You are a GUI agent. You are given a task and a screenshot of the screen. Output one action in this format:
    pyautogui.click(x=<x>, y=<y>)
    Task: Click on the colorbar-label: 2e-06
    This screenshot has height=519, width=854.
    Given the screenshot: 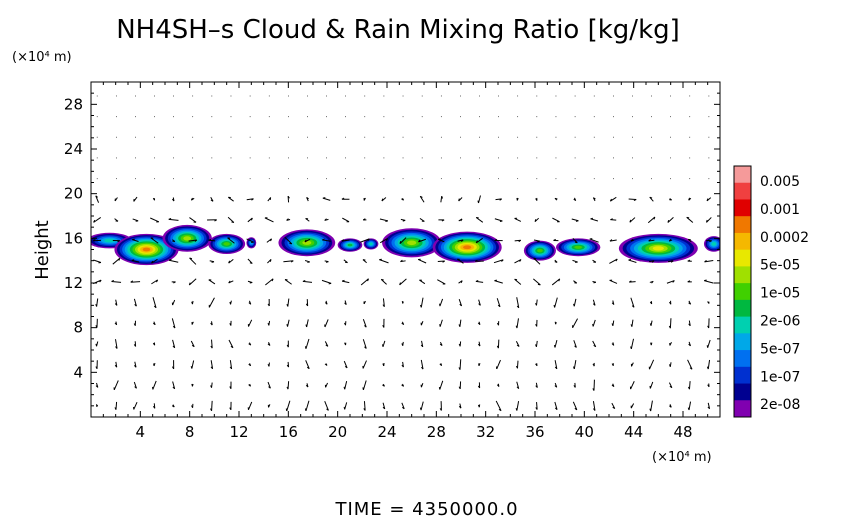 What is the action you would take?
    pyautogui.click(x=780, y=322)
    